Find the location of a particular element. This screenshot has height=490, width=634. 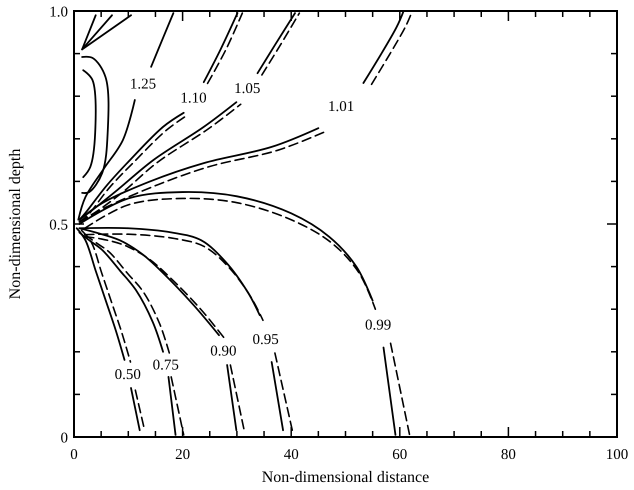

y-axis-title: Non-dimensional depth is located at coordinates (15, 224).